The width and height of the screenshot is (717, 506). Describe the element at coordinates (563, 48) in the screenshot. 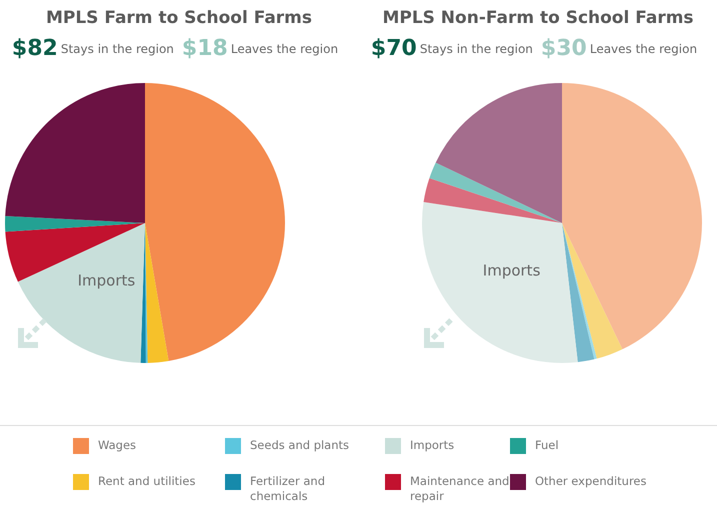

I see `text: $30` at that location.